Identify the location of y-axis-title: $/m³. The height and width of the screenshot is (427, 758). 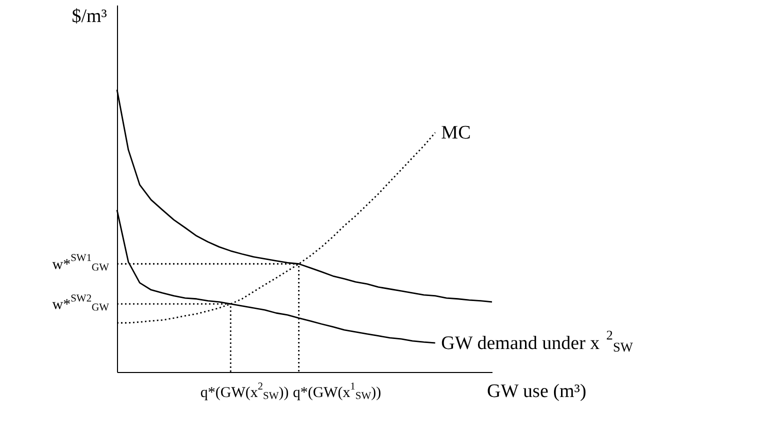
(90, 16).